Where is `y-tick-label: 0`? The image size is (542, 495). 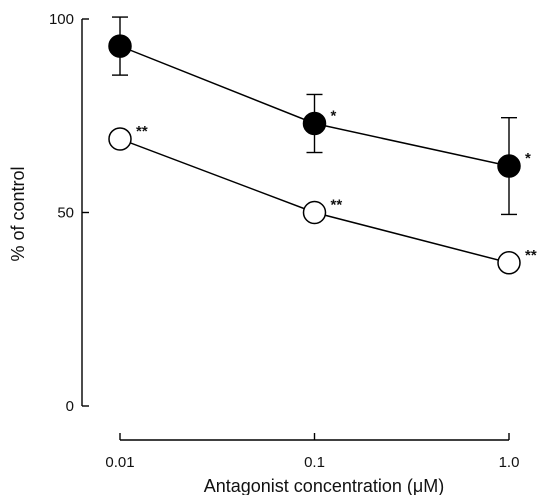 y-tick-label: 0 is located at coordinates (70, 406).